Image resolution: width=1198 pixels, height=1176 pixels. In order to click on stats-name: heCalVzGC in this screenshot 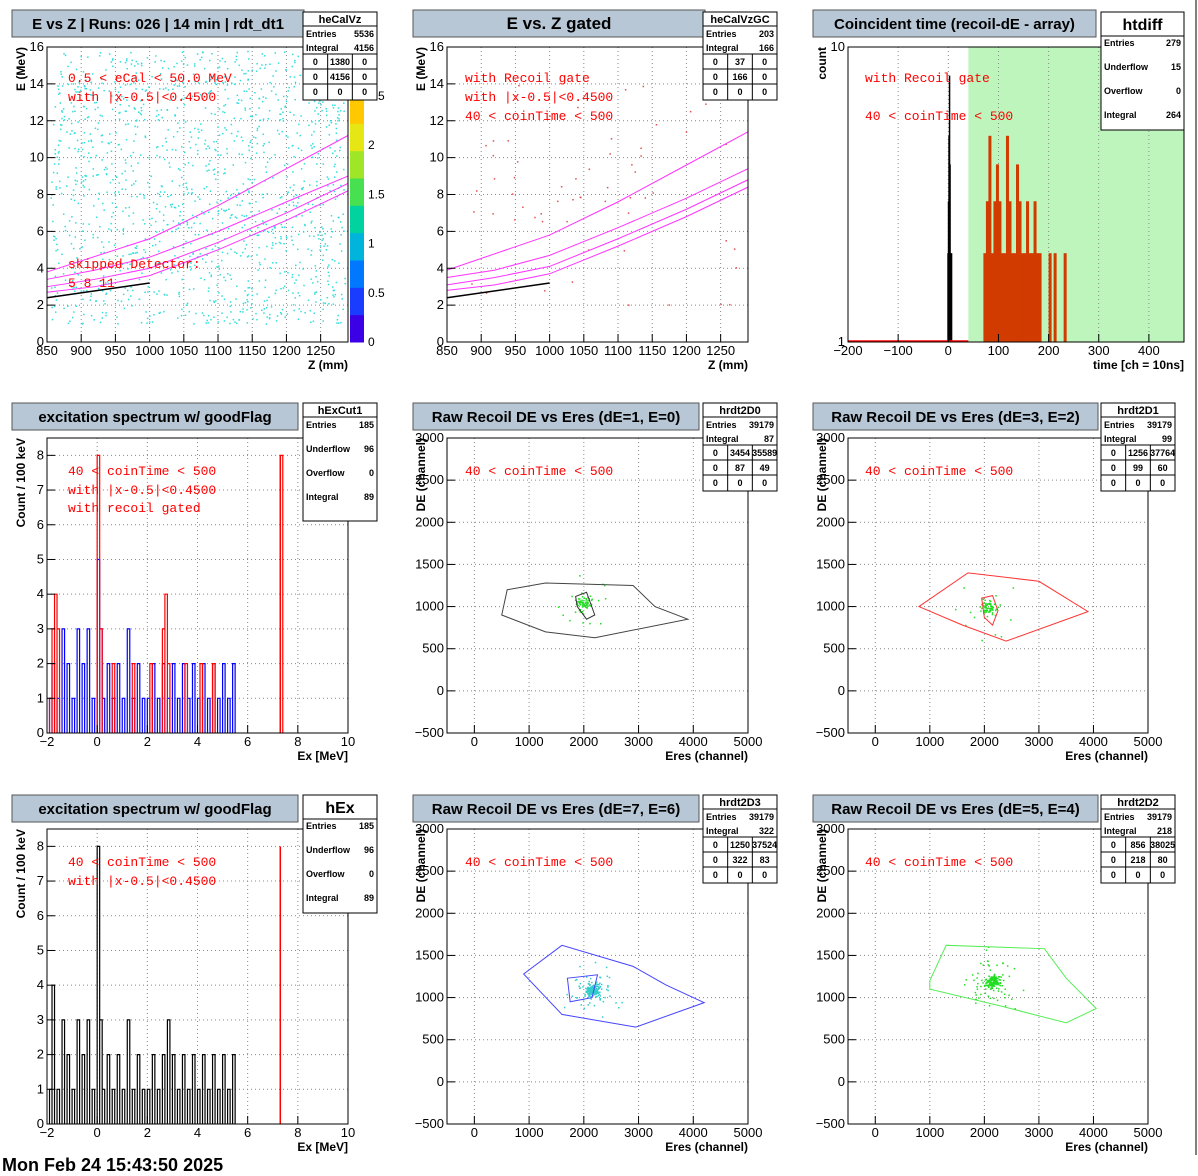, I will do `click(739, 20)`.